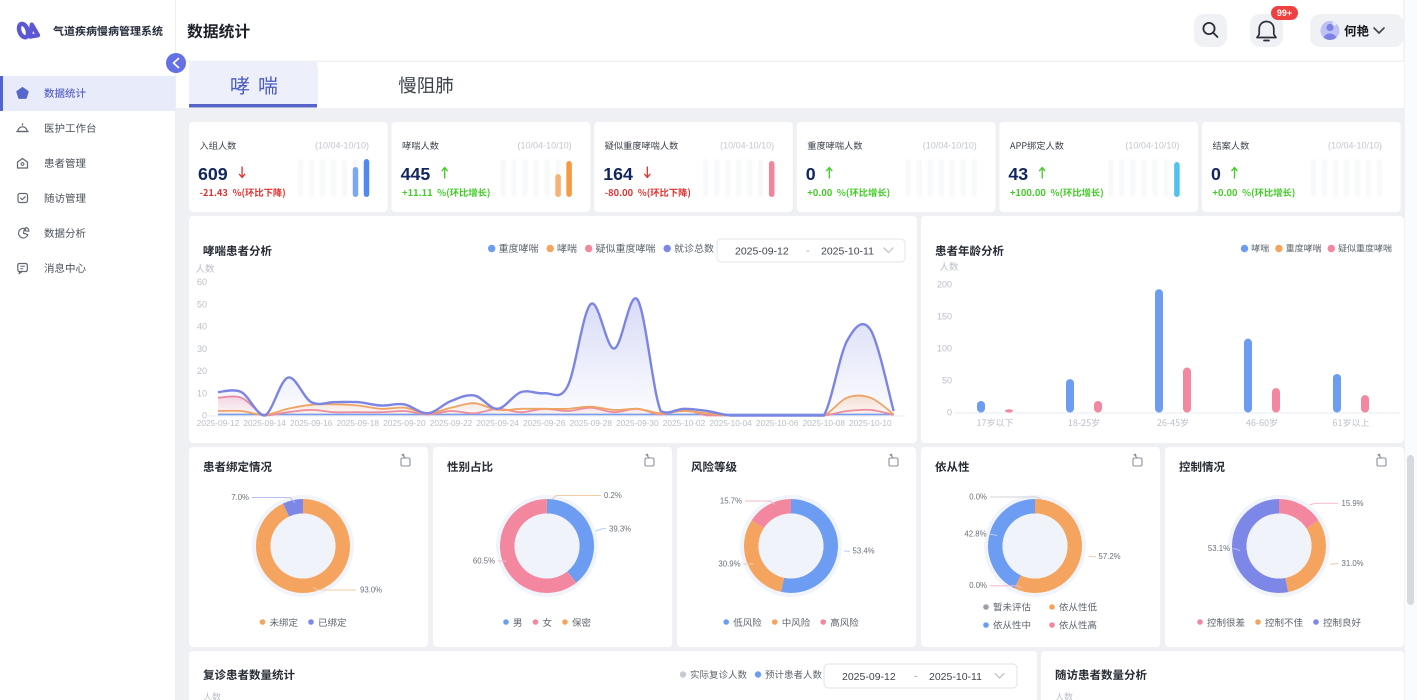  What do you see at coordinates (371, 590) in the screenshot?
I see `svg-text: 93.0%` at bounding box center [371, 590].